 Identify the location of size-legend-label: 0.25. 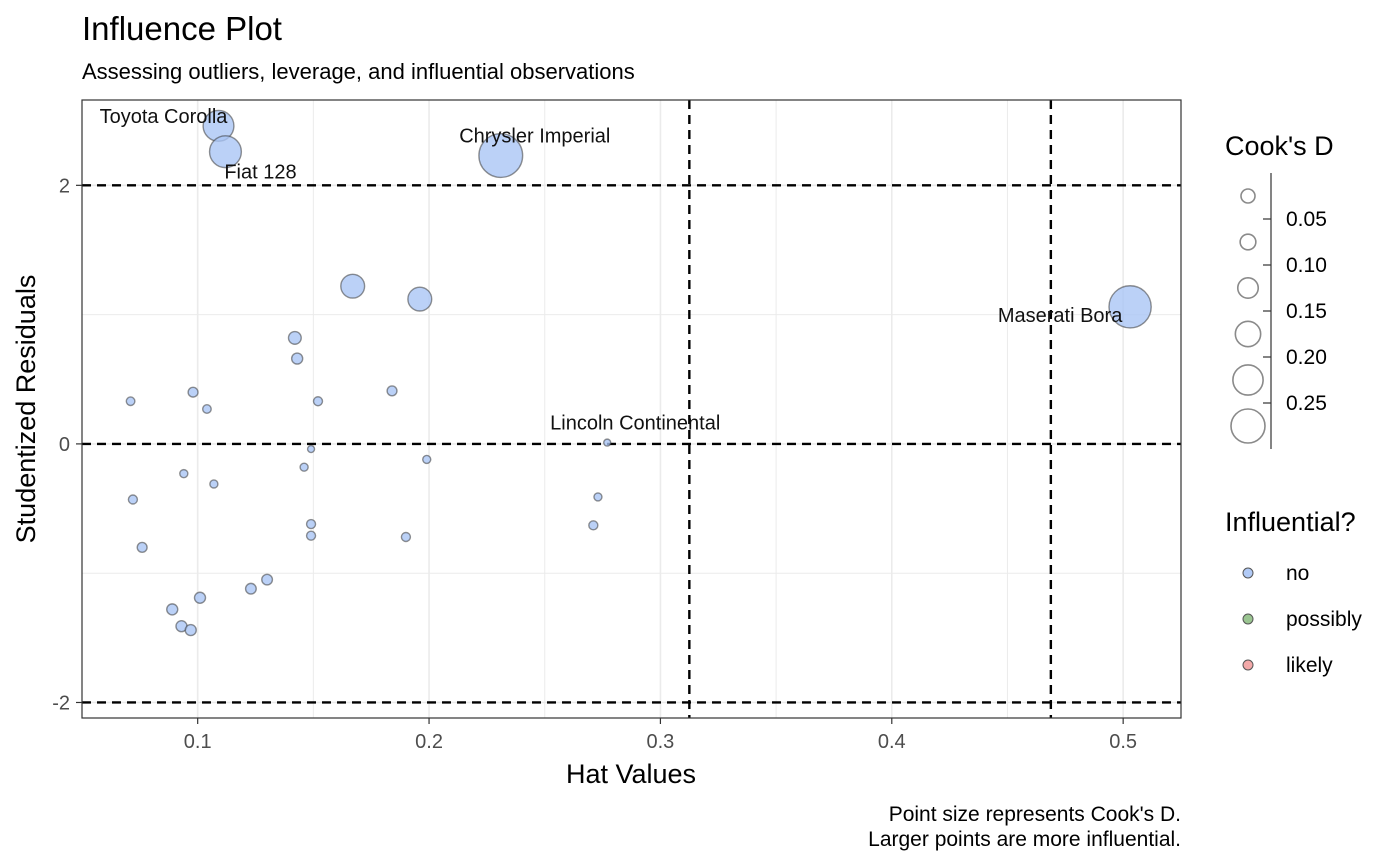
(1306, 403).